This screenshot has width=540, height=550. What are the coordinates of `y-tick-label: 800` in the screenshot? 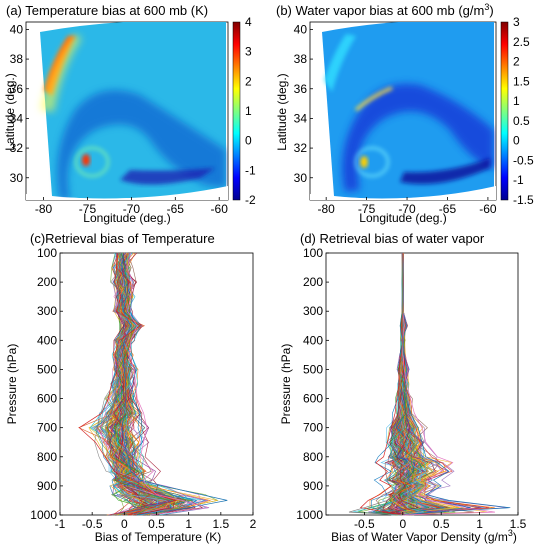 It's located at (313, 457).